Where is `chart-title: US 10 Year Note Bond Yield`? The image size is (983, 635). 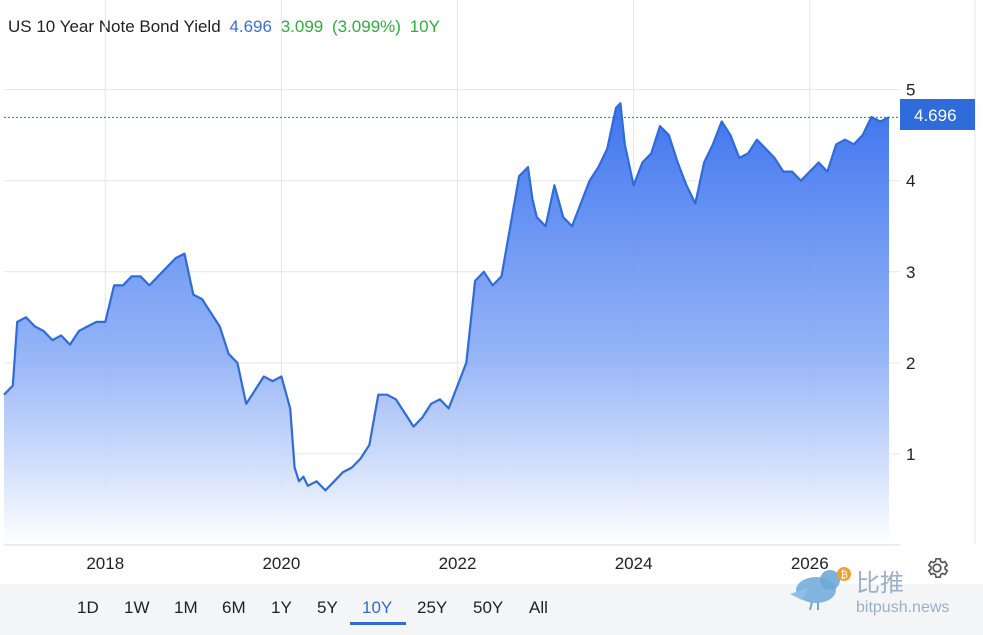 chart-title: US 10 Year Note Bond Yield is located at coordinates (114, 26).